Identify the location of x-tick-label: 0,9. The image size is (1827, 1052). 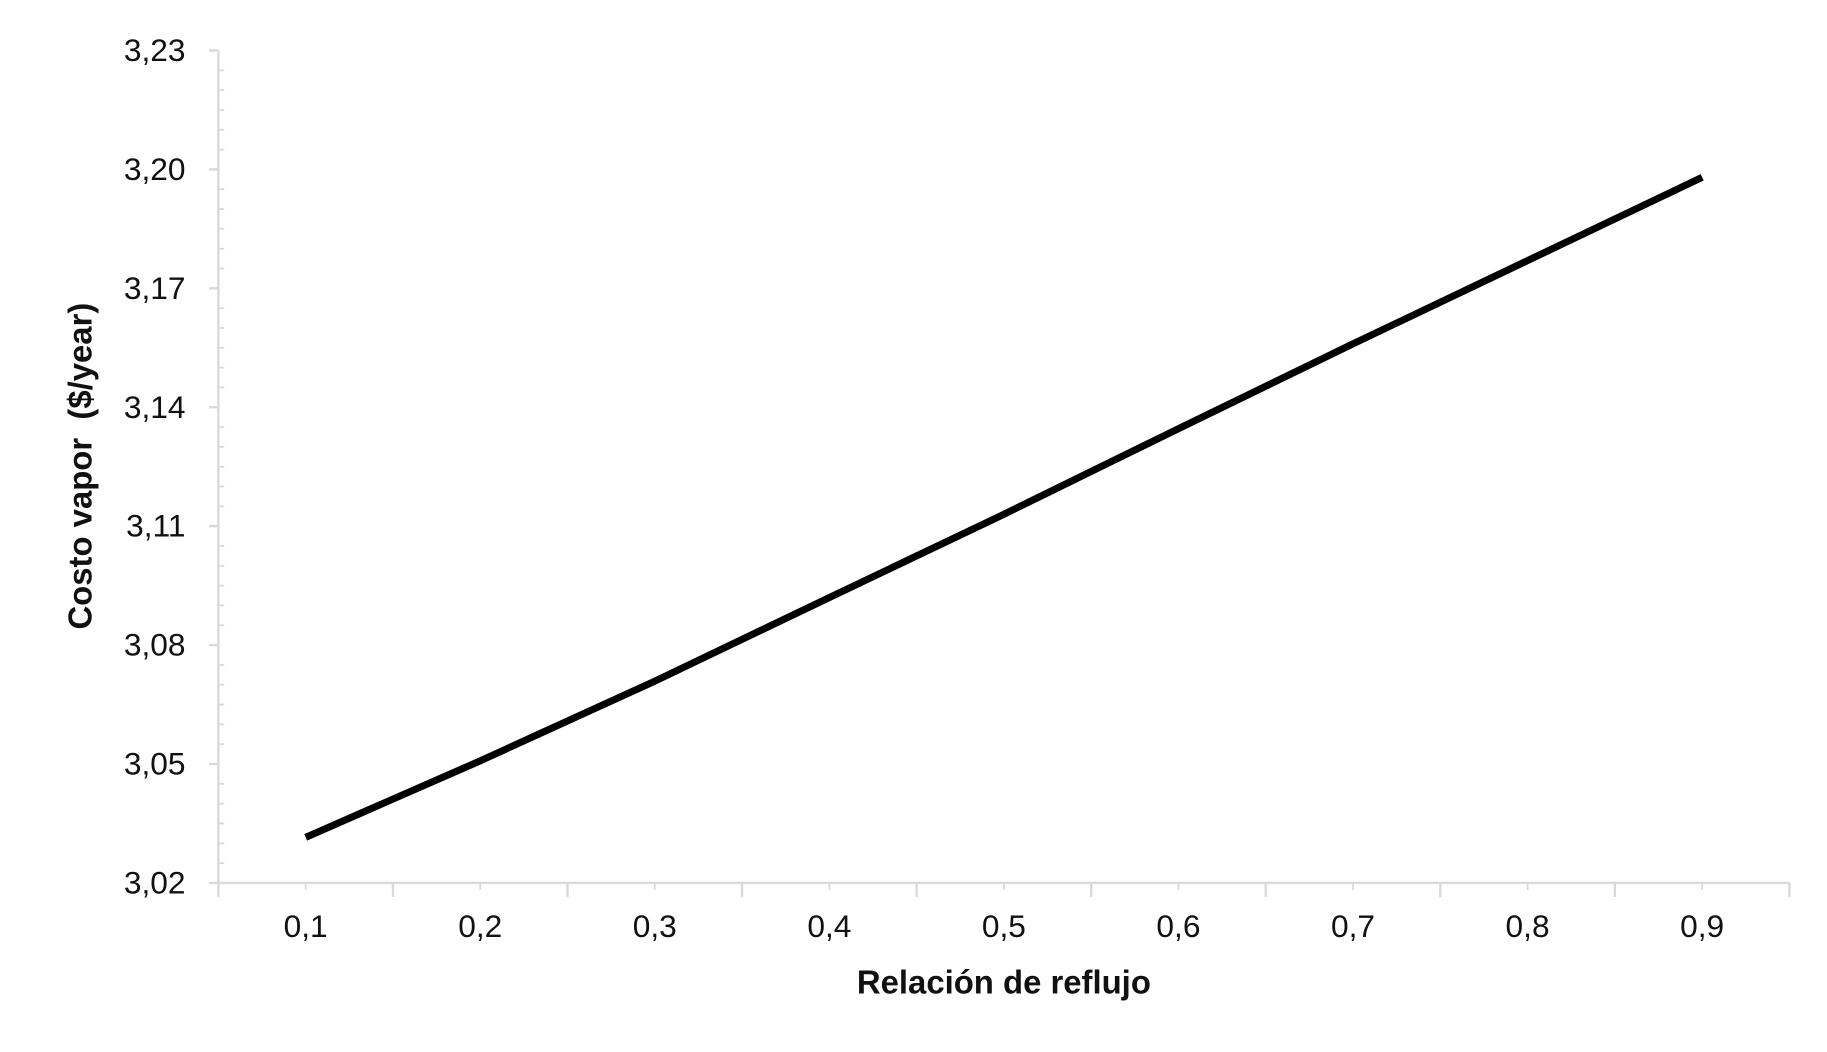
(1702, 926).